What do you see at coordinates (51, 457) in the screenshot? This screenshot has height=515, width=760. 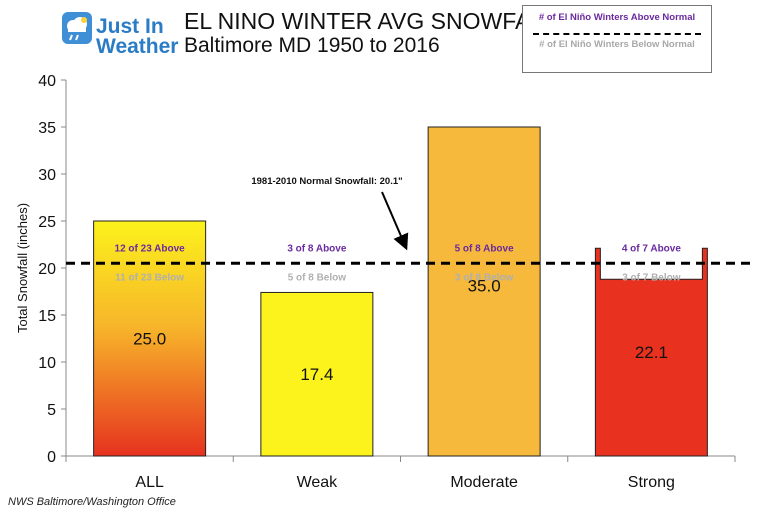 I see `y-tick-label: 0` at bounding box center [51, 457].